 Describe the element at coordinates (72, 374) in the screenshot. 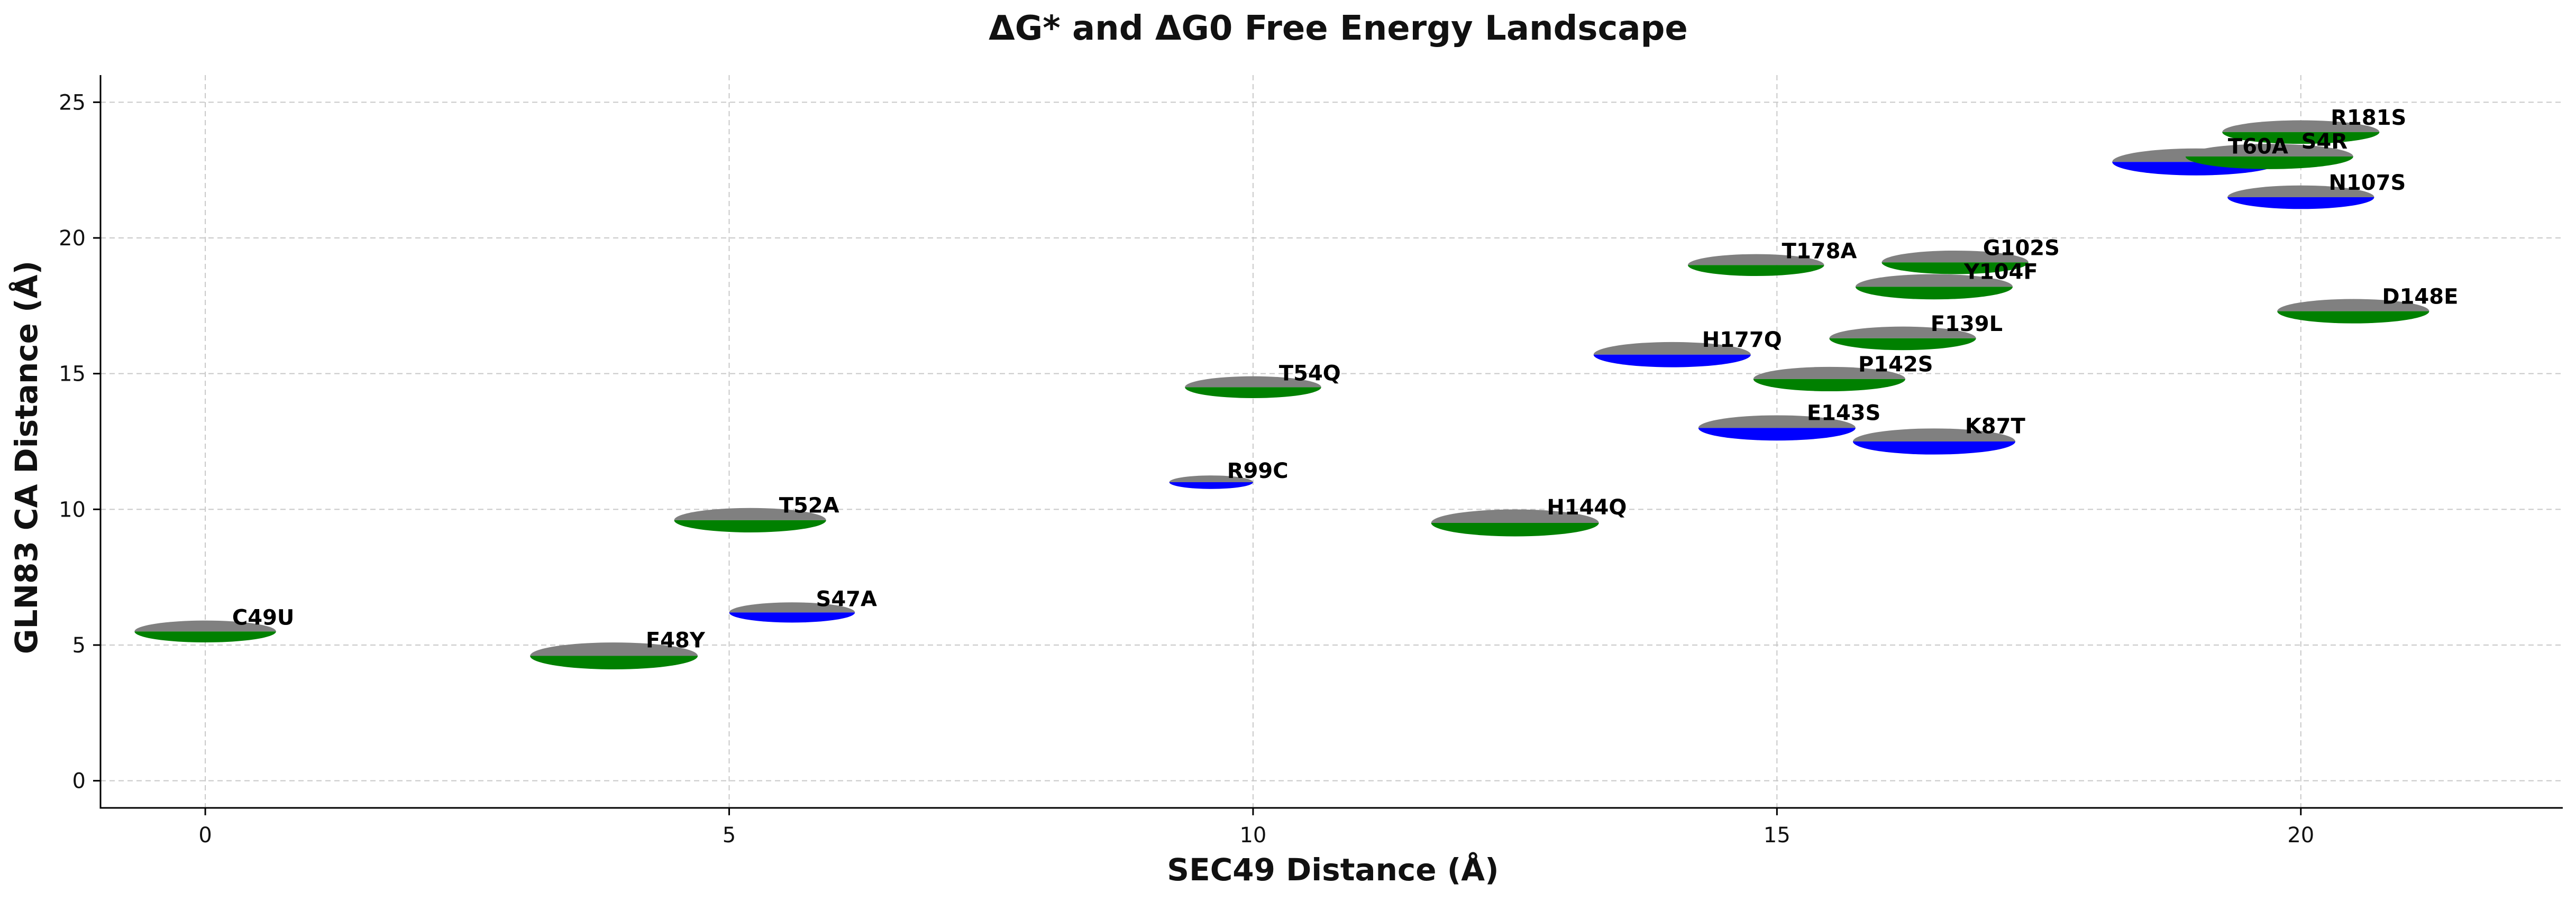

I see `y-tick-label: 15` at that location.